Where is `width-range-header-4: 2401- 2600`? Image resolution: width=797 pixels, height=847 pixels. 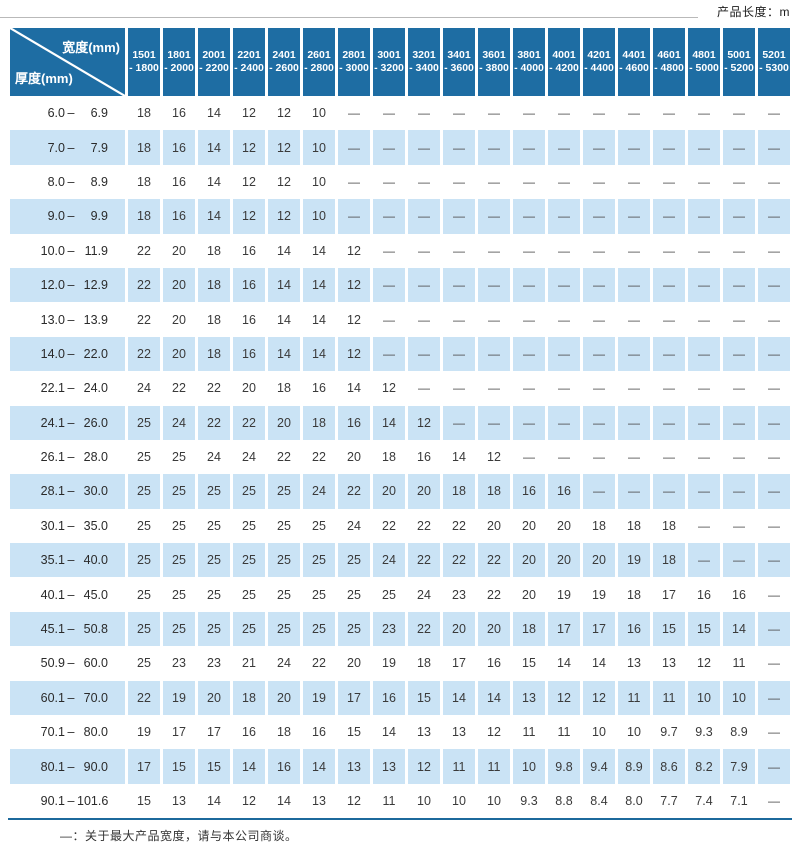 width-range-header-4: 2401- 2600 is located at coordinates (284, 62).